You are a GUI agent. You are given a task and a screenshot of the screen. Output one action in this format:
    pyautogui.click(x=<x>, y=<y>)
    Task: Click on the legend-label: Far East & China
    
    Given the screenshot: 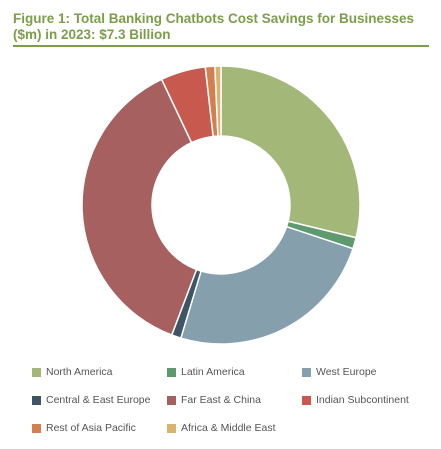 What is the action you would take?
    pyautogui.click(x=221, y=400)
    